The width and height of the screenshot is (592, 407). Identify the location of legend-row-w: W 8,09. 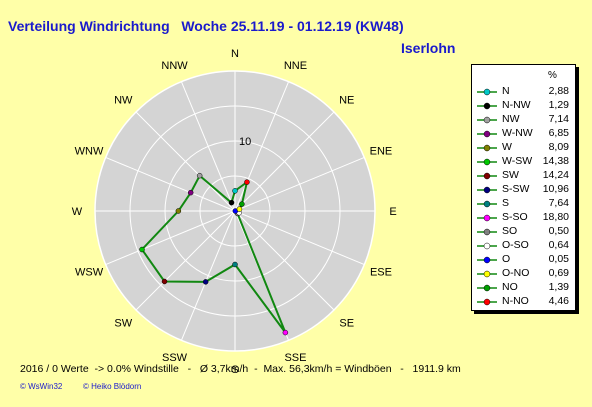
(523, 148).